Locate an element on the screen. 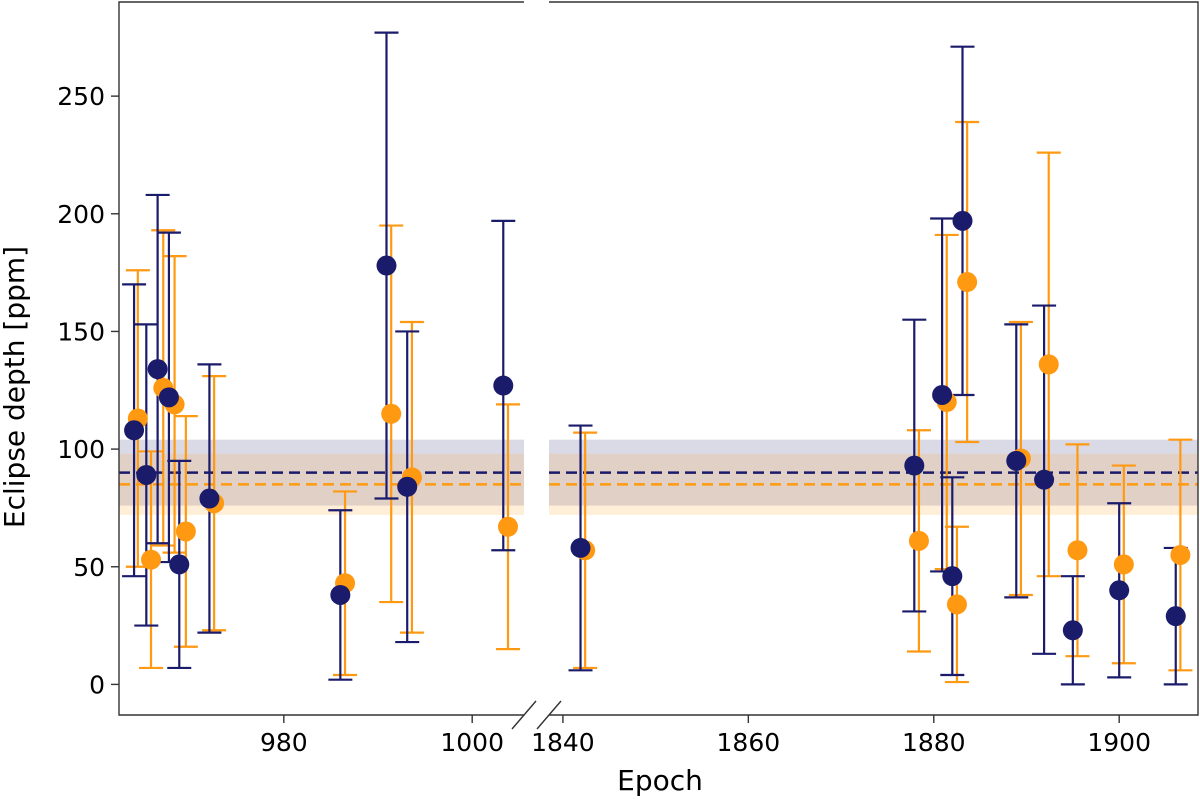 The width and height of the screenshot is (1200, 804). x-tick-label-p1-0: 1840 is located at coordinates (563, 742).